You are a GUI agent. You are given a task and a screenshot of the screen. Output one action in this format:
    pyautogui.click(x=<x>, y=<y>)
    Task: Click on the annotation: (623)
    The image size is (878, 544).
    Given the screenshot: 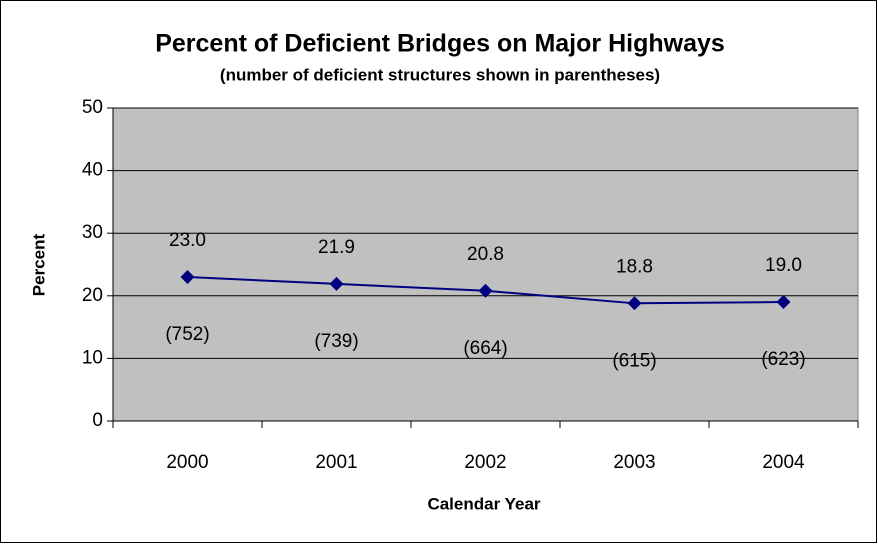 What is the action you would take?
    pyautogui.click(x=783, y=359)
    